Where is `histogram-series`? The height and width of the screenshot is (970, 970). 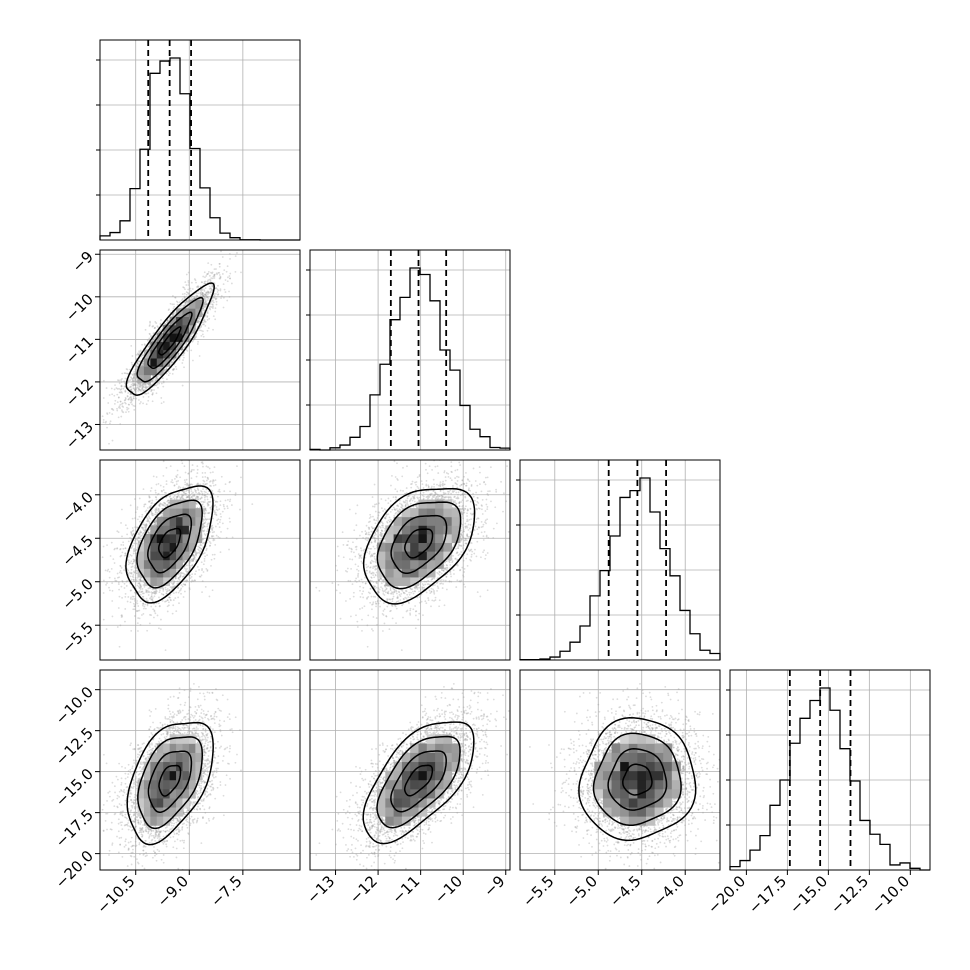 histogram-series is located at coordinates (199, 149).